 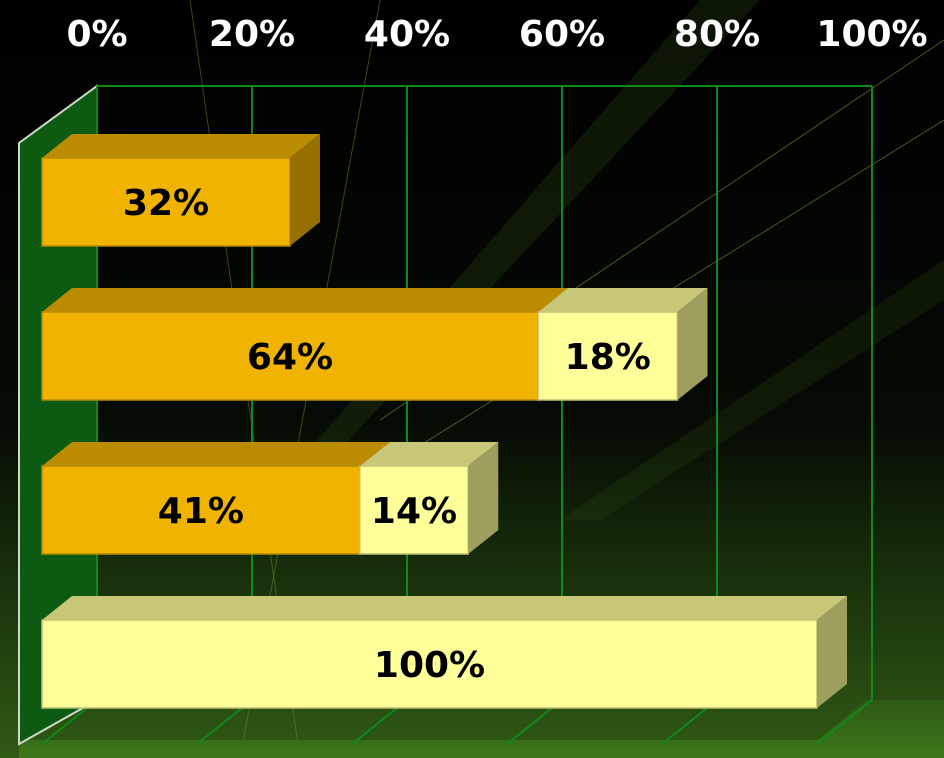 I want to click on bar-value-label: 41%, so click(x=201, y=511).